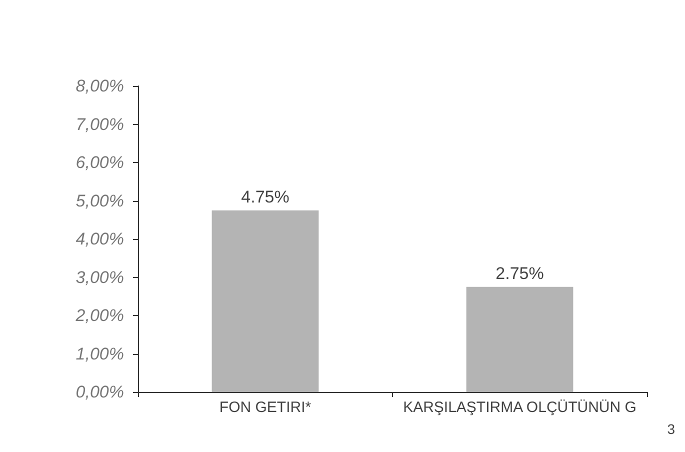 This screenshot has height=452, width=685. I want to click on y-tick-label: 6,00%, so click(100, 162).